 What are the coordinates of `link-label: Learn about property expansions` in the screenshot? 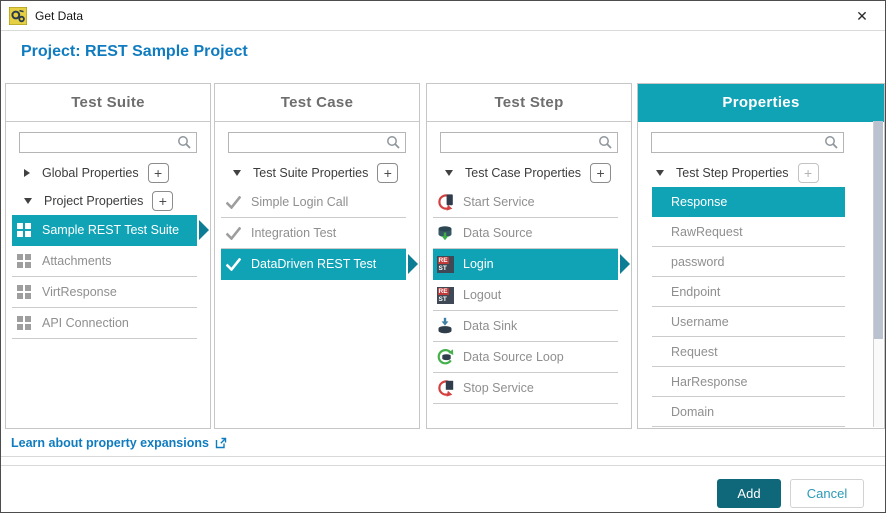 It's located at (110, 443).